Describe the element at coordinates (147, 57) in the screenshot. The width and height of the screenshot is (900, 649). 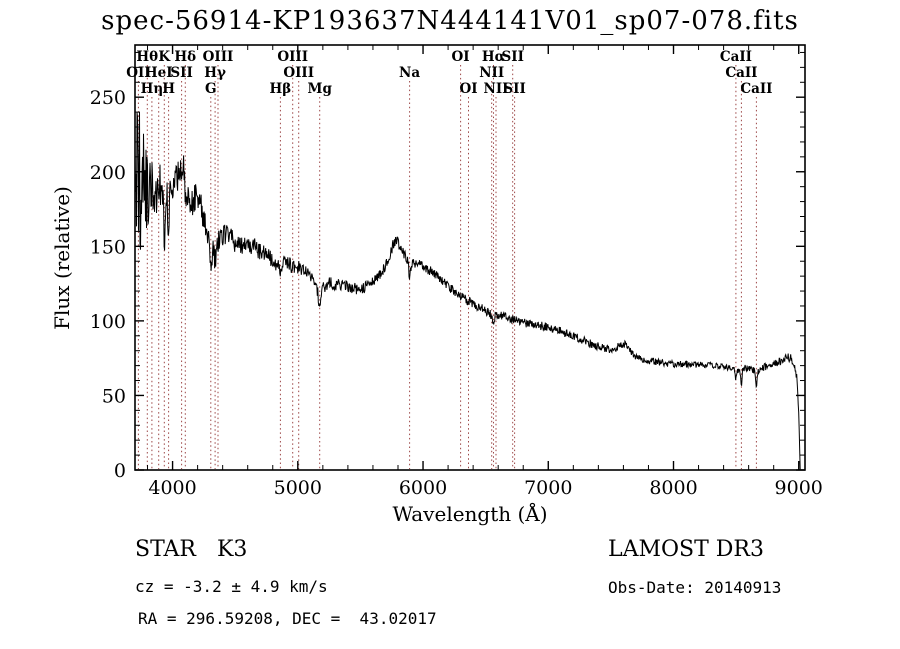
I see `spectral-line-label: Hθ` at that location.